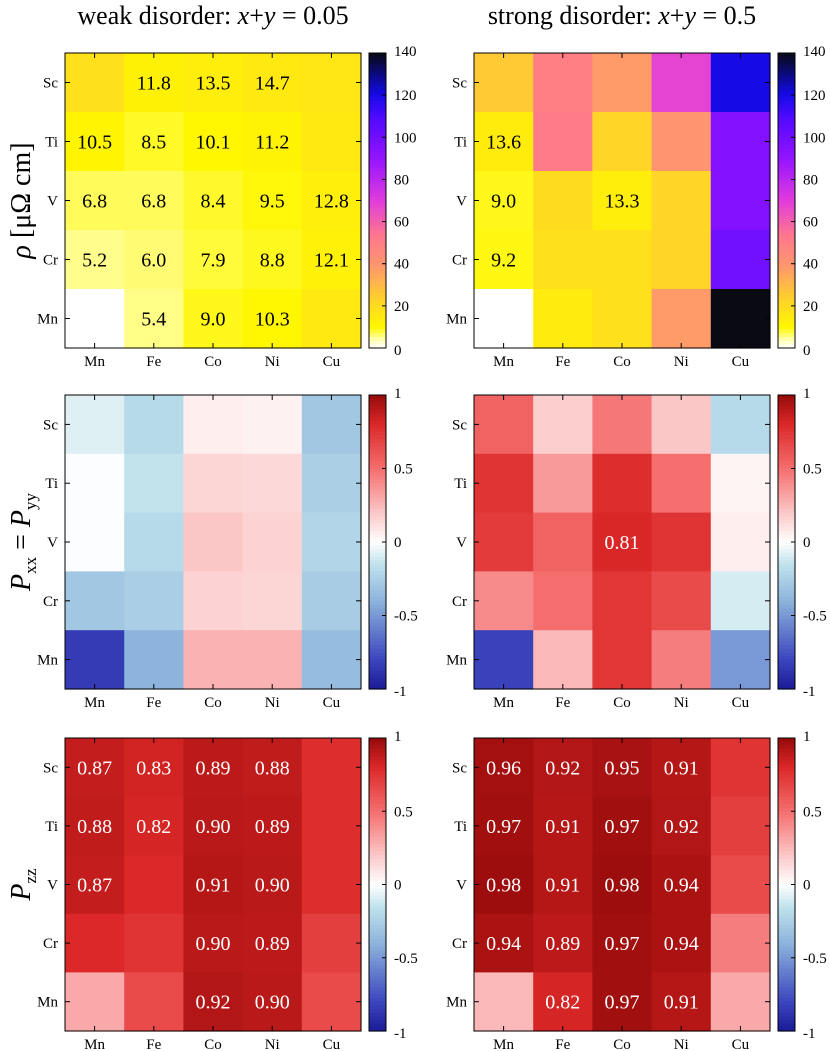  Describe the element at coordinates (401, 265) in the screenshot. I see `colorbar-tick-label: 40` at that location.